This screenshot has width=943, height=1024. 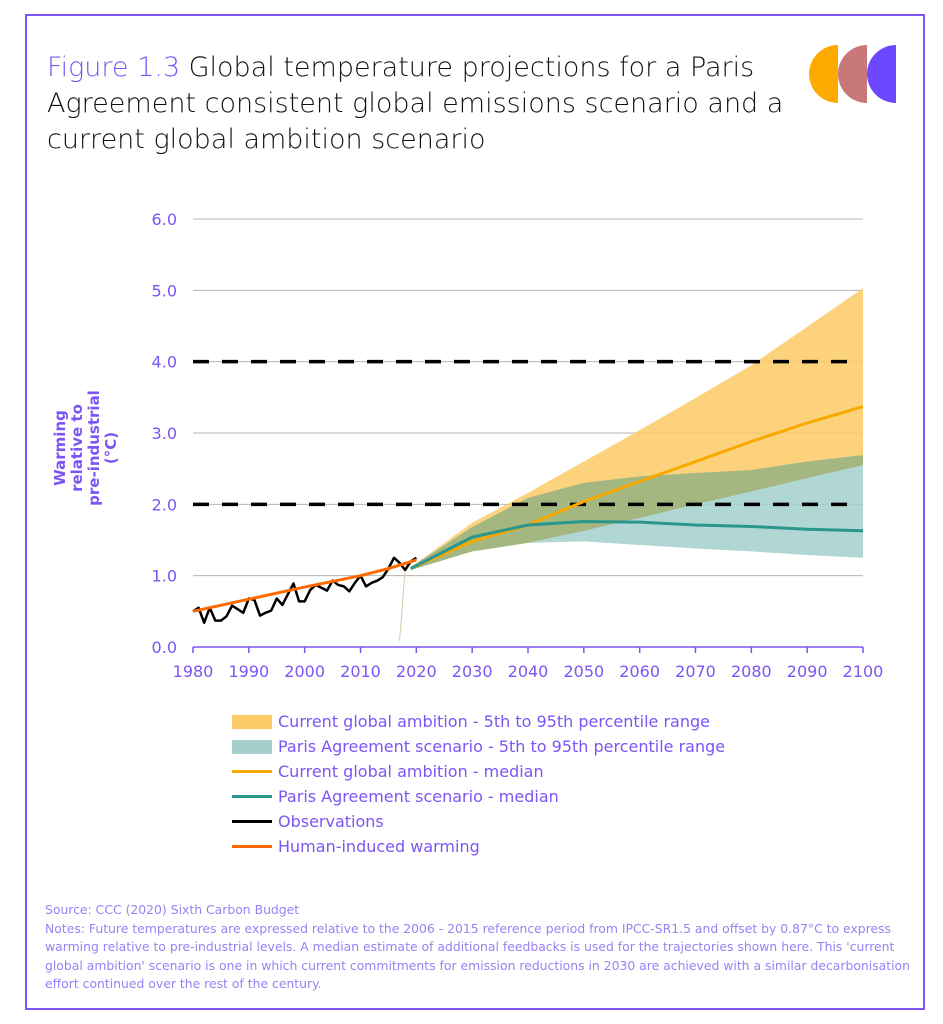 I want to click on x-tick-label: 2010, so click(x=360, y=671).